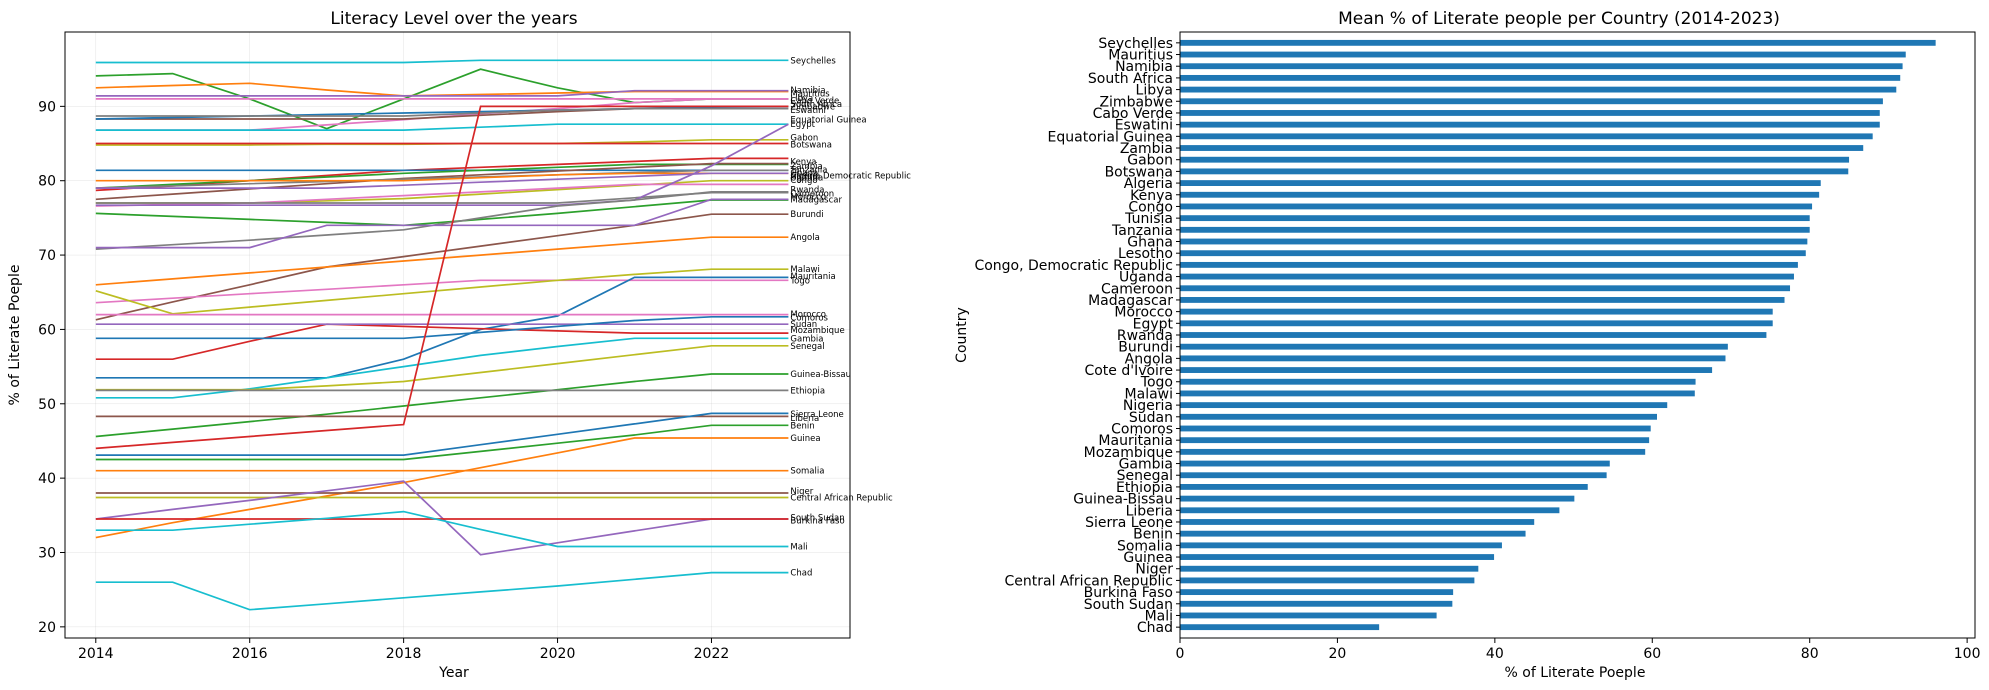  What do you see at coordinates (962, 335) in the screenshot?
I see `bar-chart-y-label: Country` at bounding box center [962, 335].